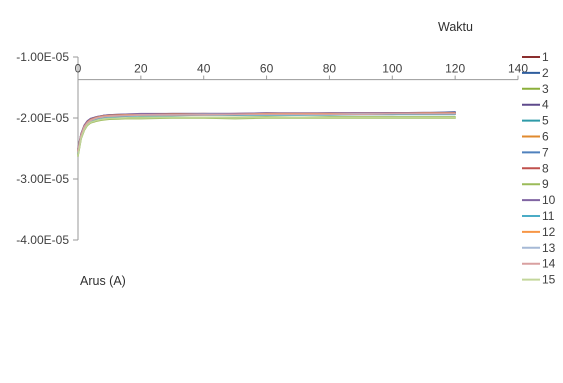  I want to click on legend-label: 15, so click(549, 280).